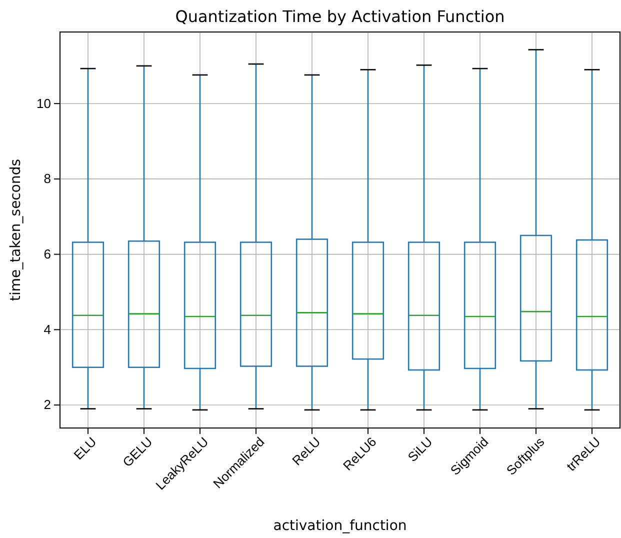  I want to click on chart-title: Quantization Time by Activation Function, so click(340, 16).